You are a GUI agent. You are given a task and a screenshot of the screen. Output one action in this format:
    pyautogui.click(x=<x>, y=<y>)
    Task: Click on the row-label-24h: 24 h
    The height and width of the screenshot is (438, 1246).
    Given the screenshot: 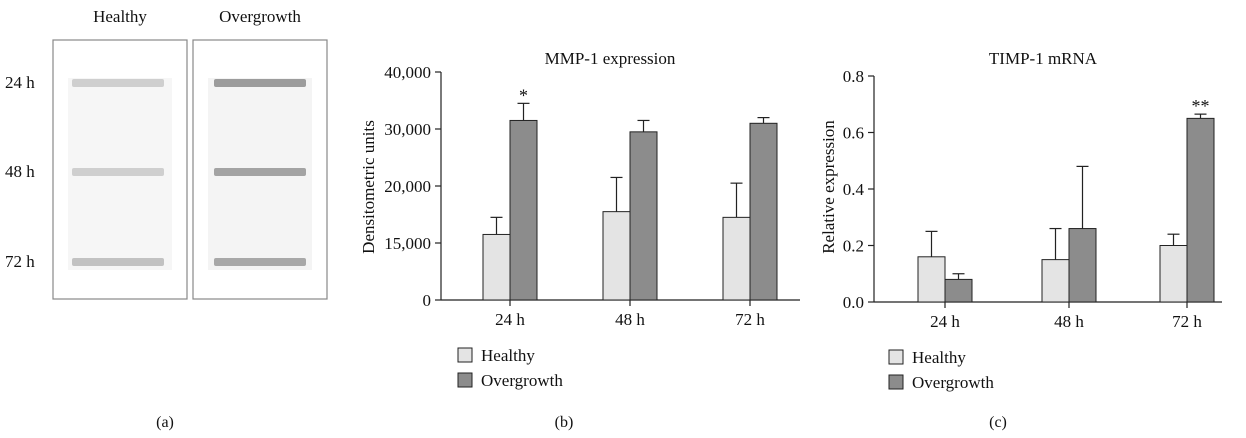 What is the action you would take?
    pyautogui.click(x=20, y=82)
    